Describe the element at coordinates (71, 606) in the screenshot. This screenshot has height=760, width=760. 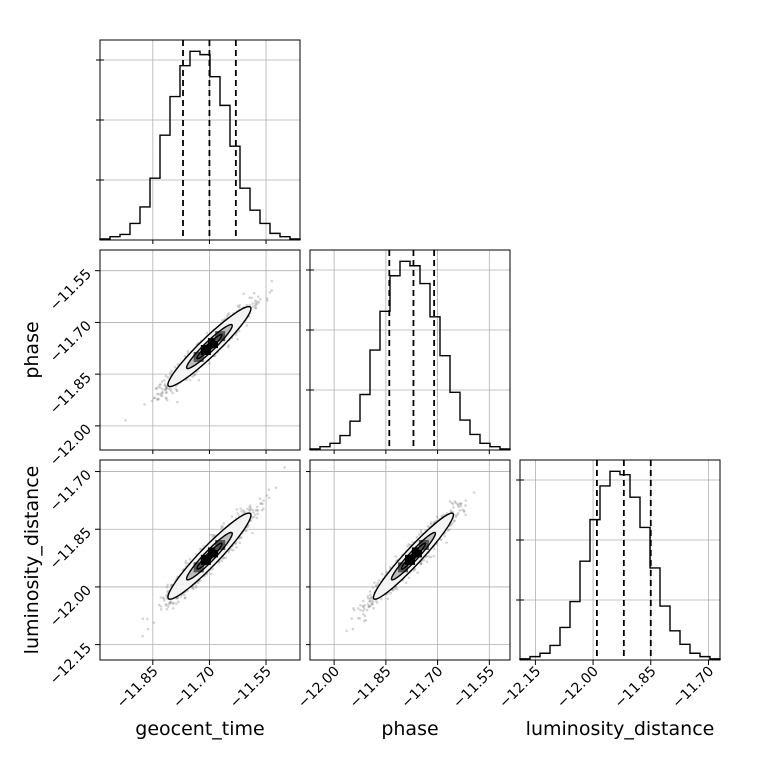
I see `y-tick-label-luminosity-distance: −12.00` at that location.